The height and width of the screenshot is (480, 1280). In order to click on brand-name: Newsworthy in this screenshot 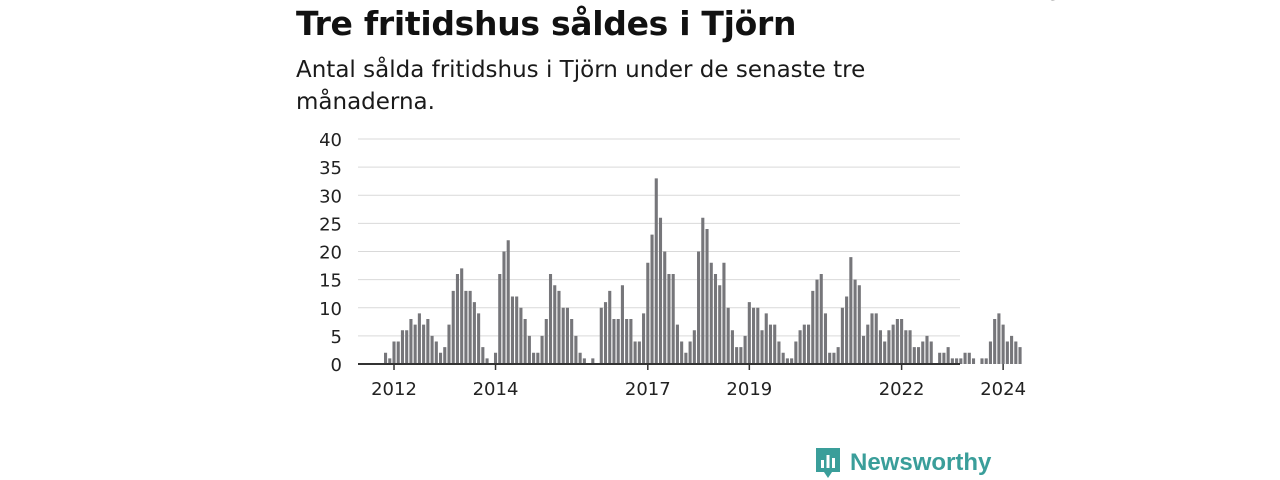, I will do `click(921, 462)`.